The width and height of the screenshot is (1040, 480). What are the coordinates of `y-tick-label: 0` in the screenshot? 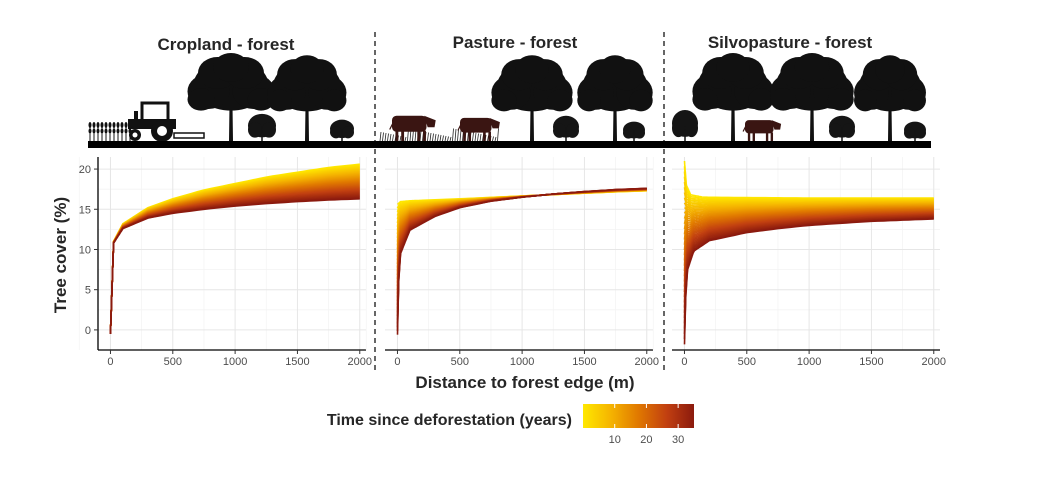 It's located at (88, 331).